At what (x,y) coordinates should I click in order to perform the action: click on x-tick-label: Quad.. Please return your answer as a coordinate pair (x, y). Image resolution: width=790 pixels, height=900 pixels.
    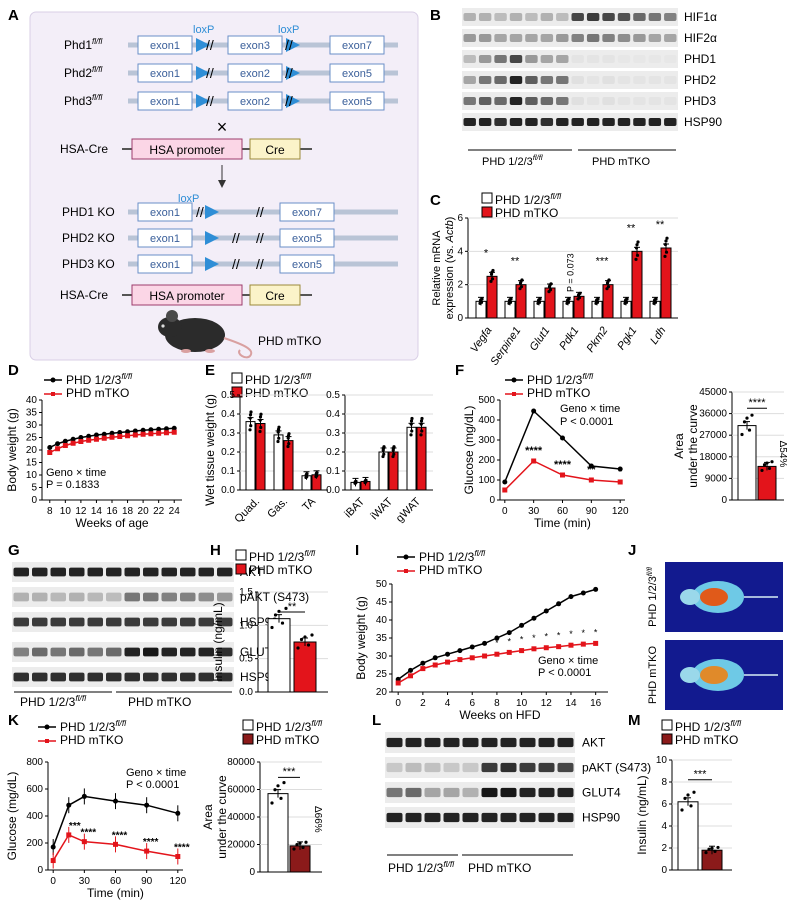
    Looking at the image, I should click on (247, 511).